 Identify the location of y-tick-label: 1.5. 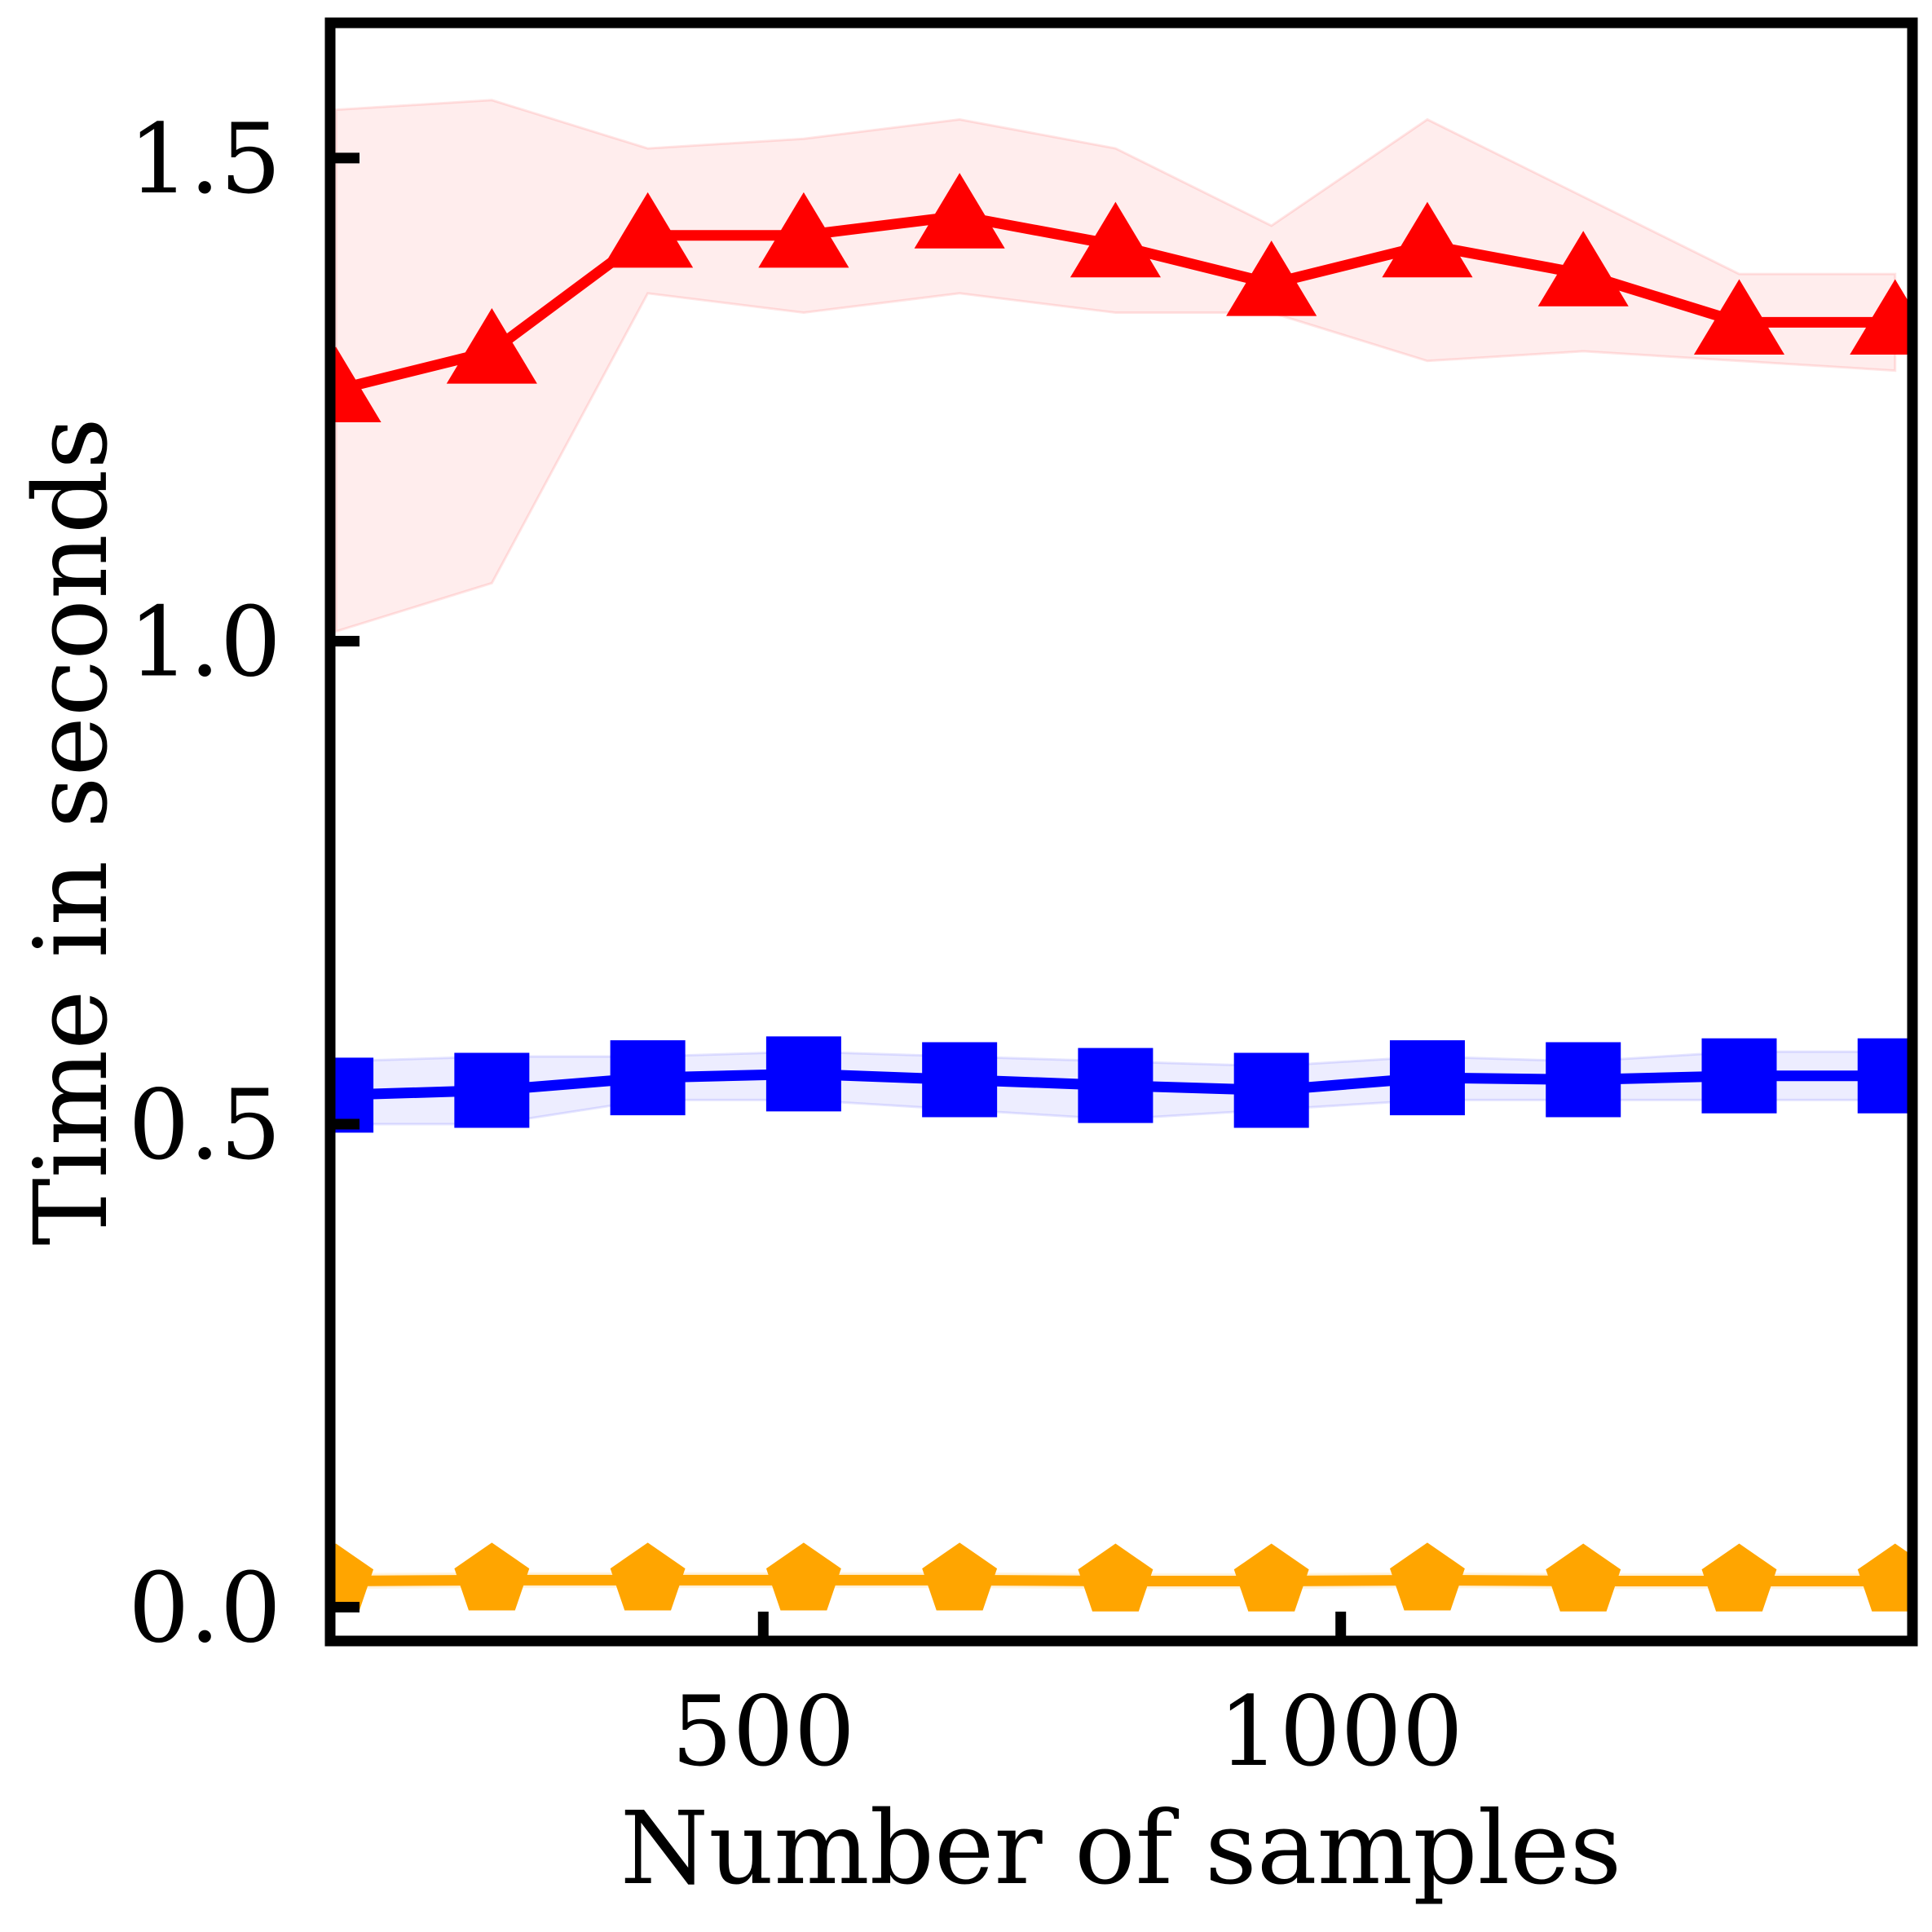
(204, 159).